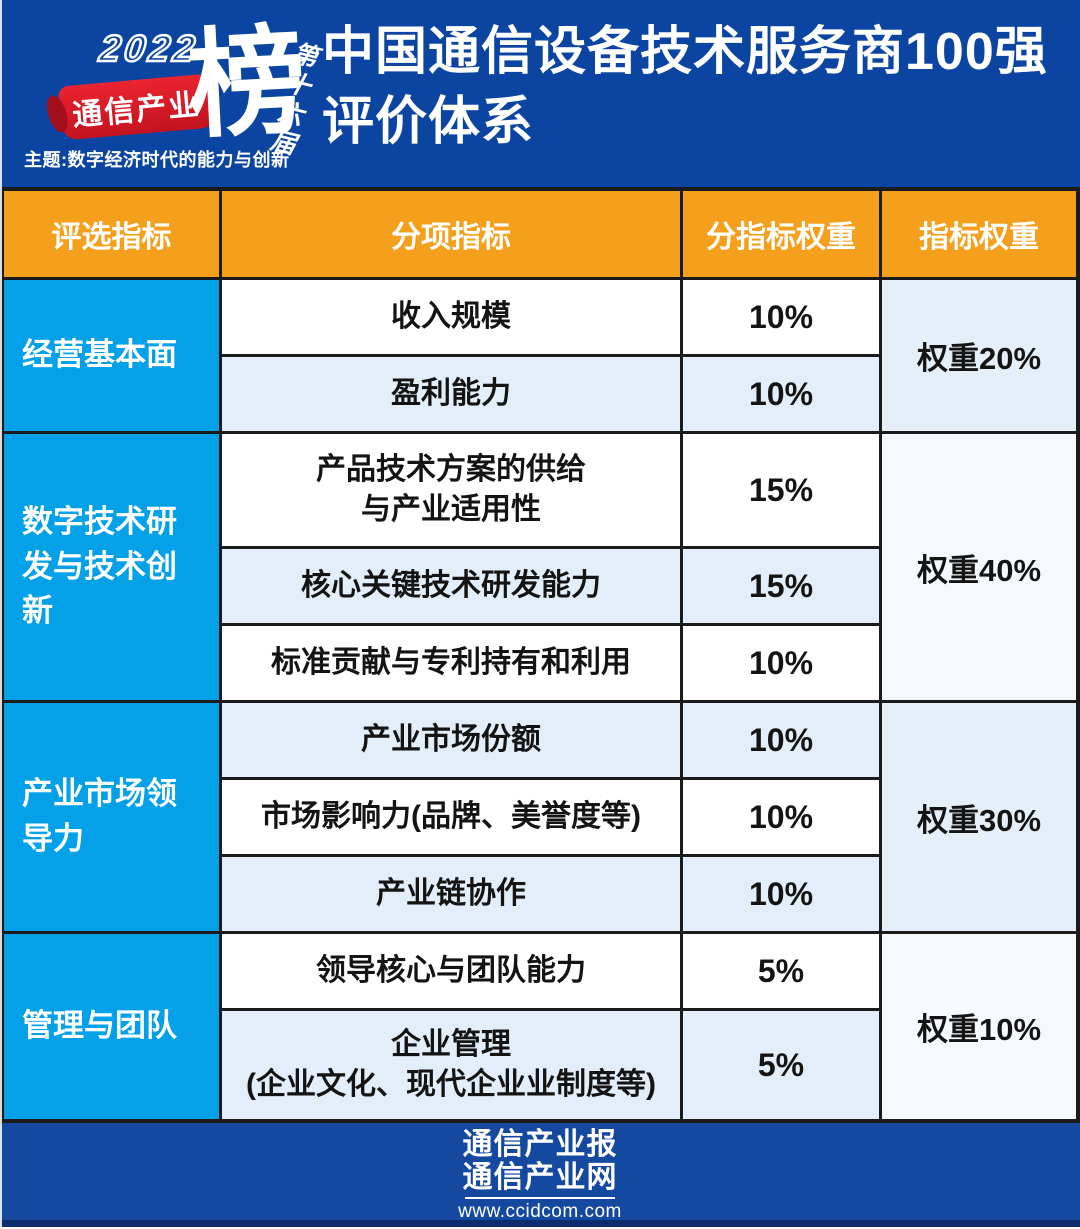 The height and width of the screenshot is (1229, 1080). What do you see at coordinates (136, 110) in the screenshot?
I see `logo-brand-text: 通信产业` at bounding box center [136, 110].